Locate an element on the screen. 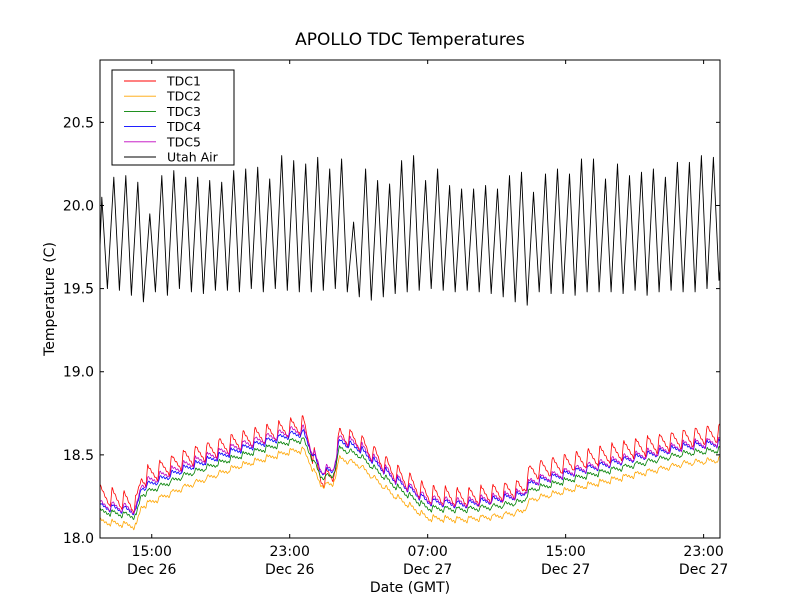 The image size is (800, 600). y-axis-label: Temperature (C) is located at coordinates (50, 299).